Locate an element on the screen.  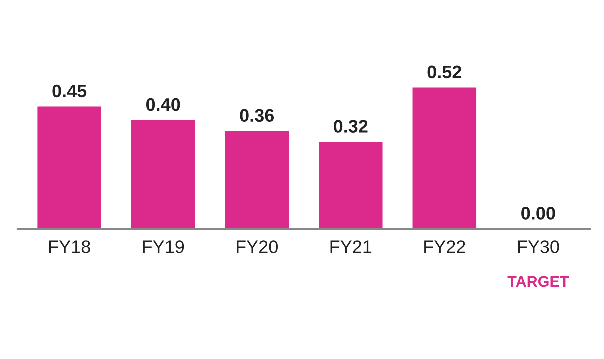
data-label: 0.52 is located at coordinates (445, 72).